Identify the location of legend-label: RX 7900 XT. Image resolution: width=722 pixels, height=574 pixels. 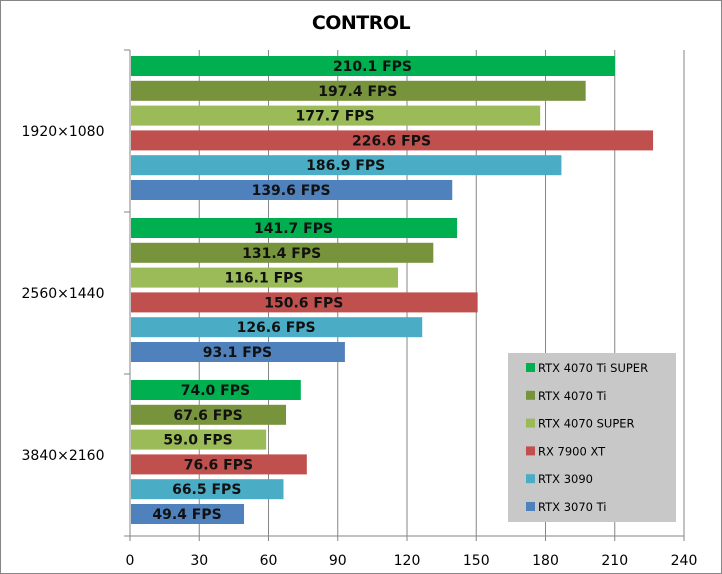
(572, 451).